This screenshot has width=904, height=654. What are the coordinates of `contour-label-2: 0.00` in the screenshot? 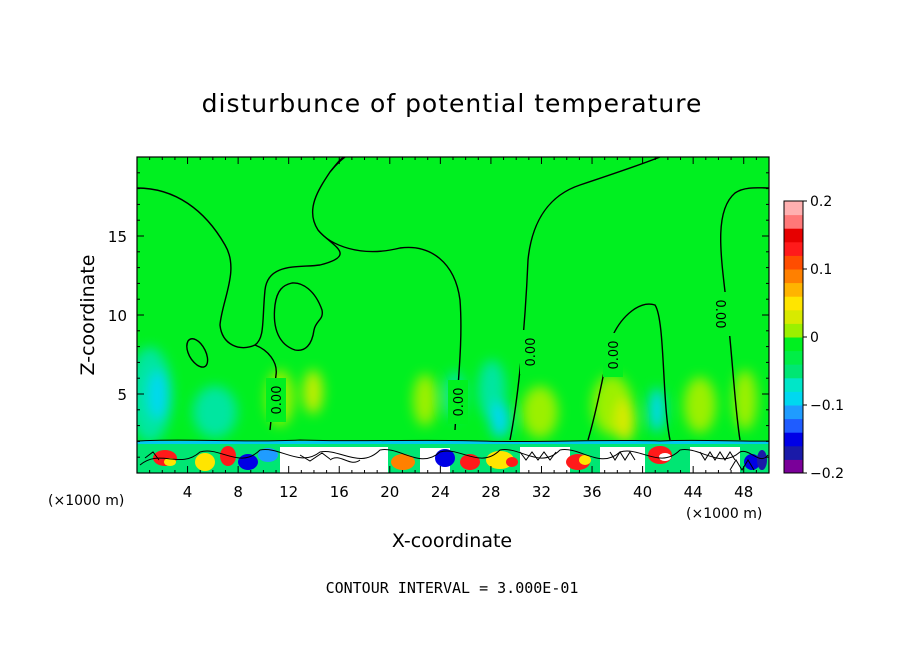 It's located at (459, 402).